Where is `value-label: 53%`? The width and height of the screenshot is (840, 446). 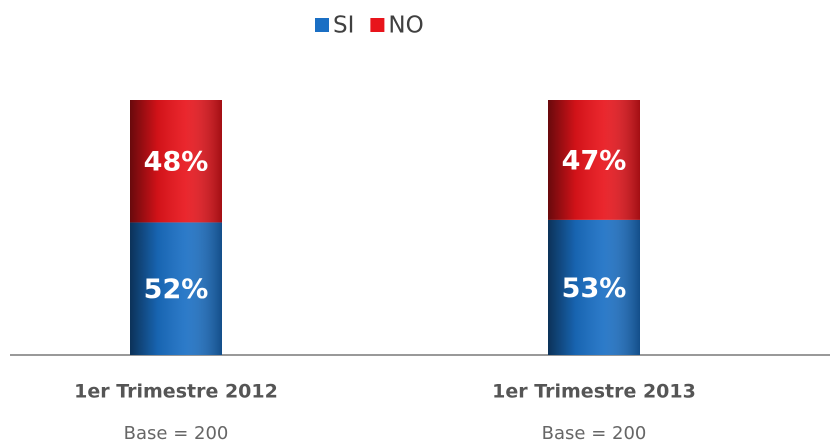 value-label: 53% is located at coordinates (594, 288).